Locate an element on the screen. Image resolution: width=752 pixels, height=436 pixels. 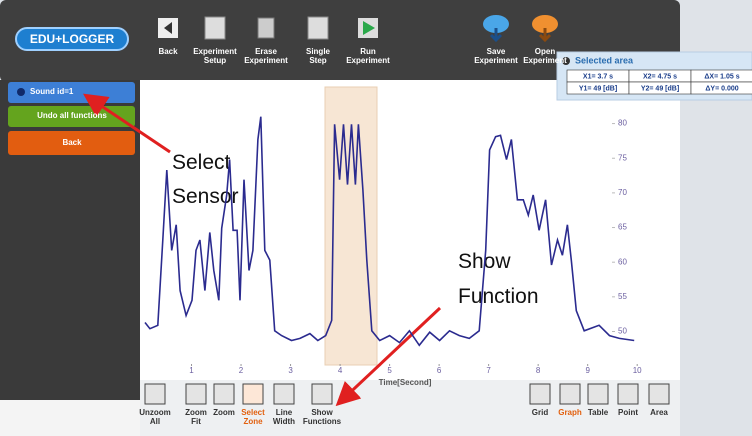
toolbar-button-label: Erase Experiment is located at coordinates (266, 56).